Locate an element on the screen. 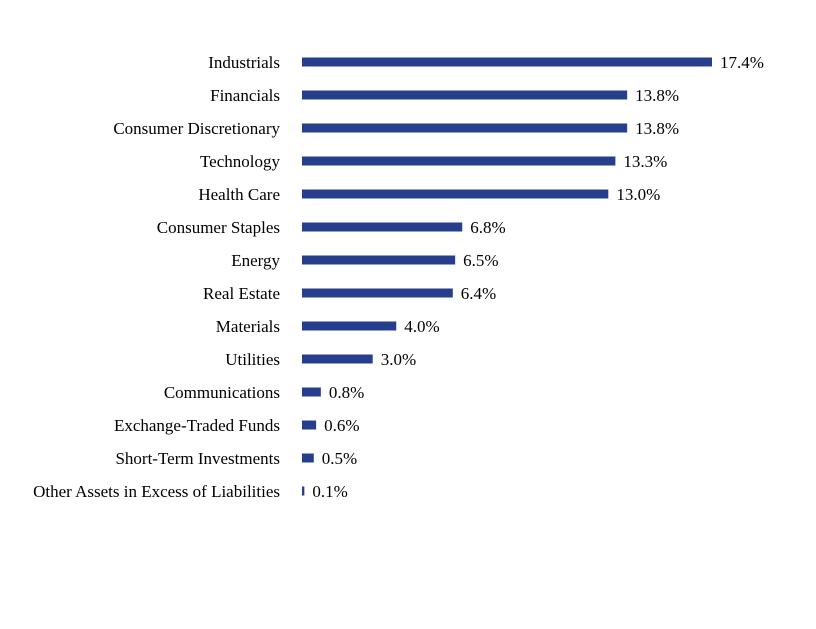 The image size is (816, 629). category-label-health-care: Health Care is located at coordinates (239, 194).